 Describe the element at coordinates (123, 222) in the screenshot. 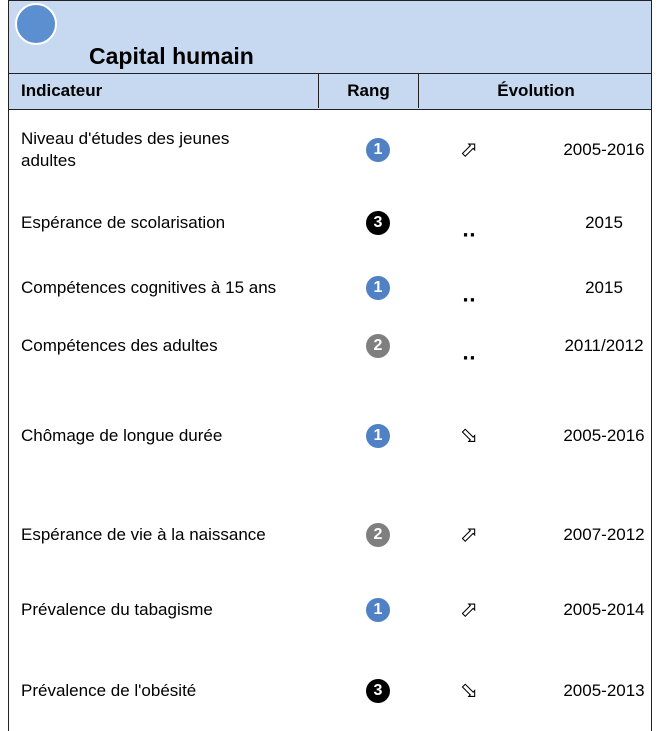

I see `indicator: Espérance de scolarisation` at that location.